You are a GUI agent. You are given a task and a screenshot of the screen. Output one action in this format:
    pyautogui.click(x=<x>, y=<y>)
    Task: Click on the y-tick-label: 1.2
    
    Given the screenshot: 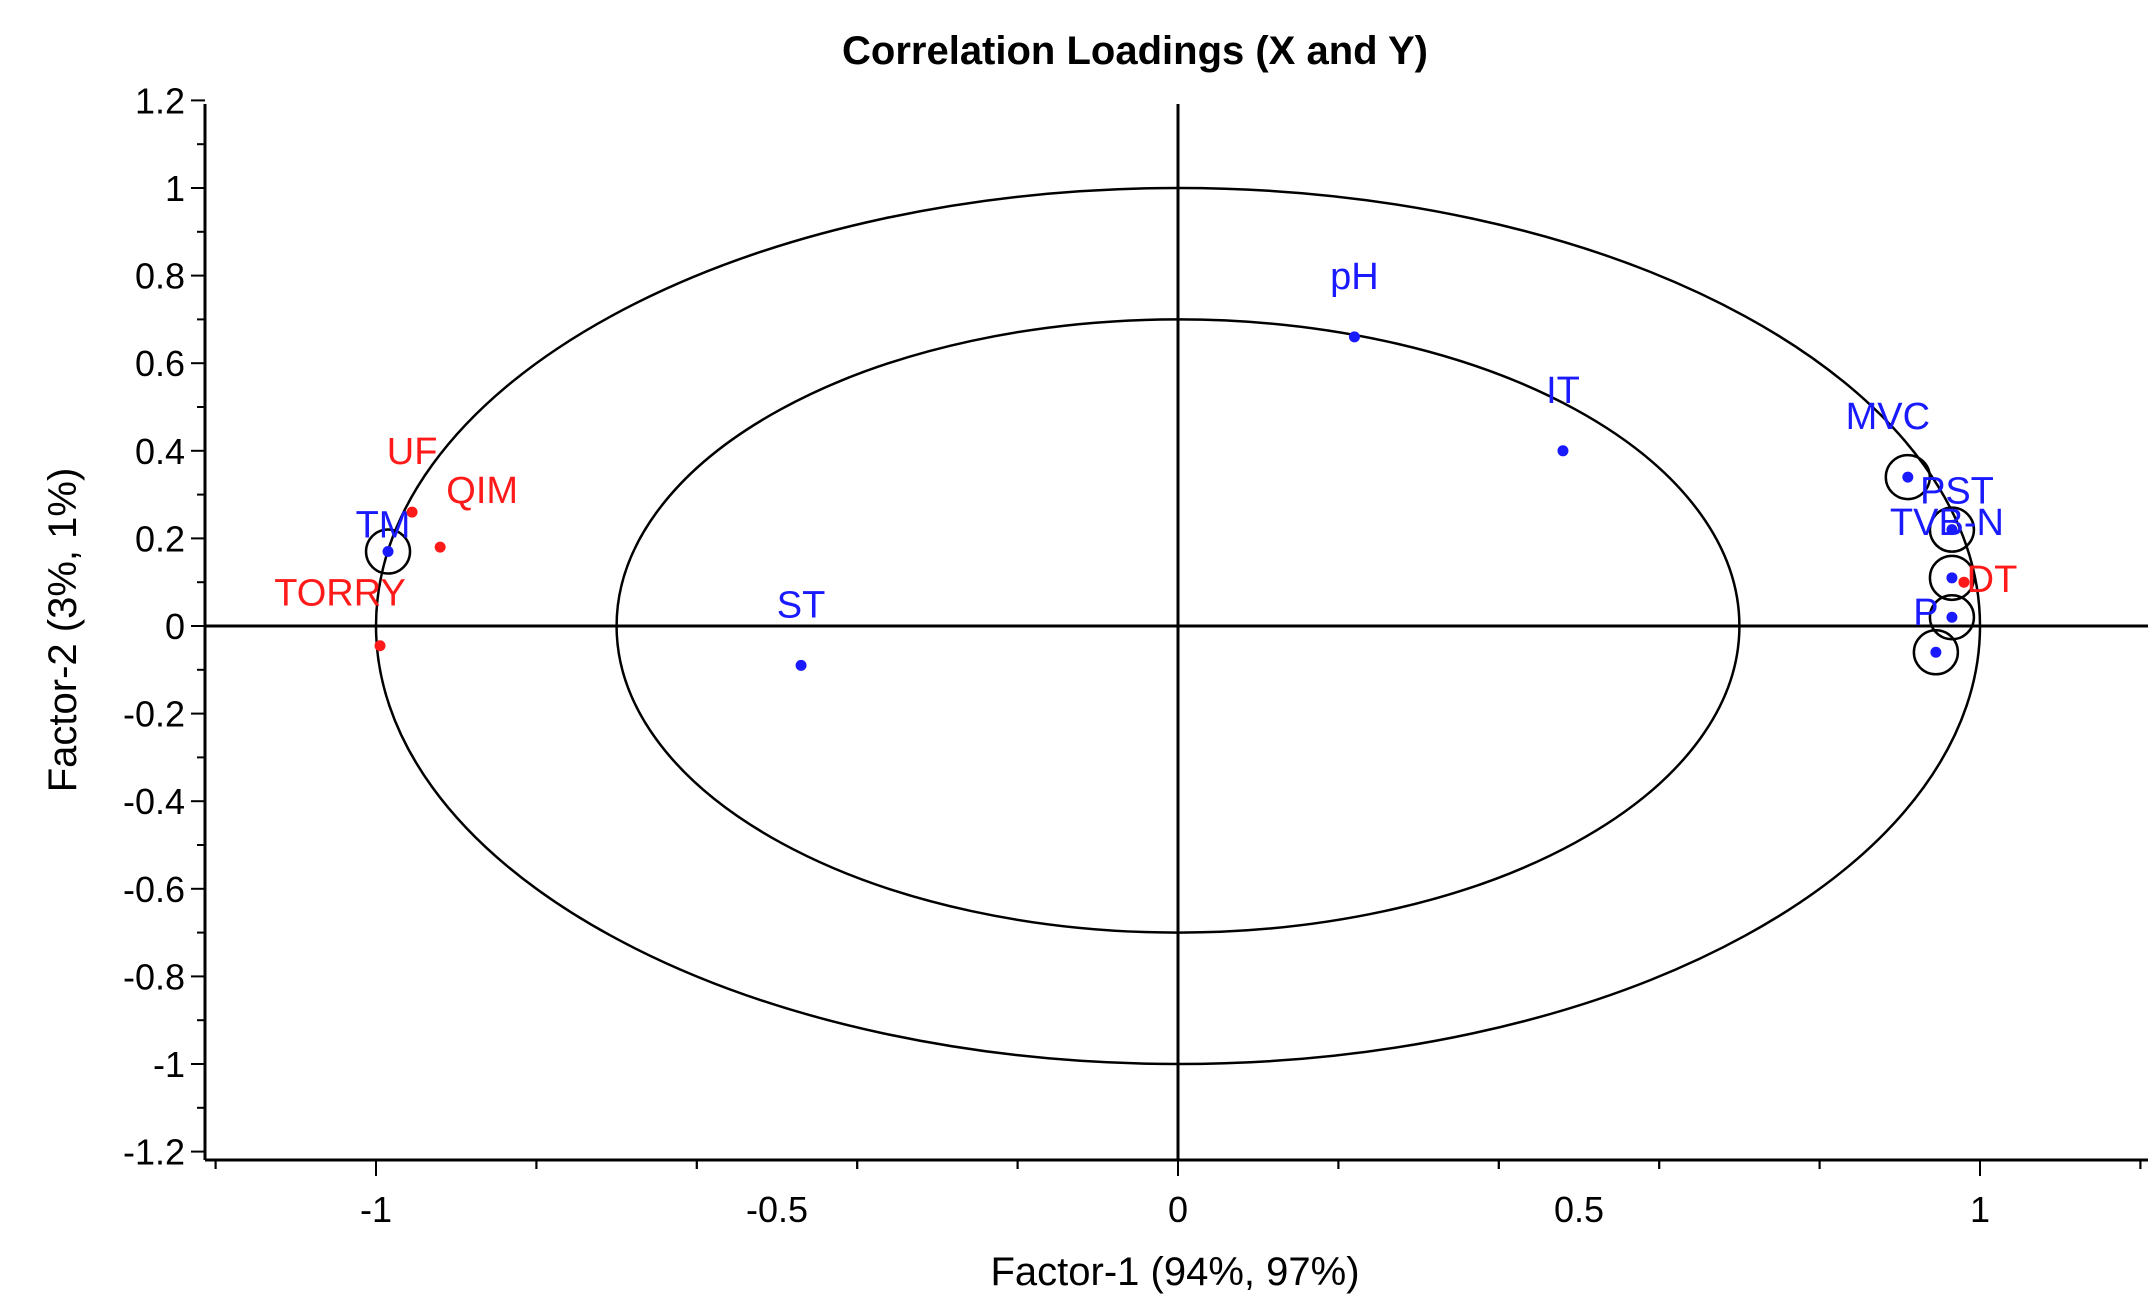 What is the action you would take?
    pyautogui.click(x=160, y=100)
    